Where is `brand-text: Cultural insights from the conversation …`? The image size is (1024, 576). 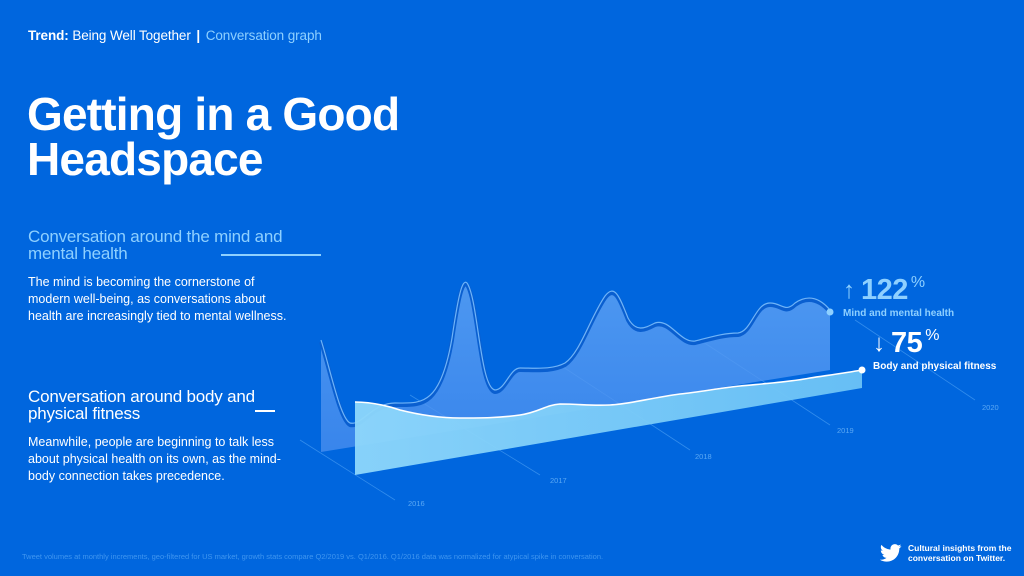 brand-text: Cultural insights from the conversation … is located at coordinates (960, 553).